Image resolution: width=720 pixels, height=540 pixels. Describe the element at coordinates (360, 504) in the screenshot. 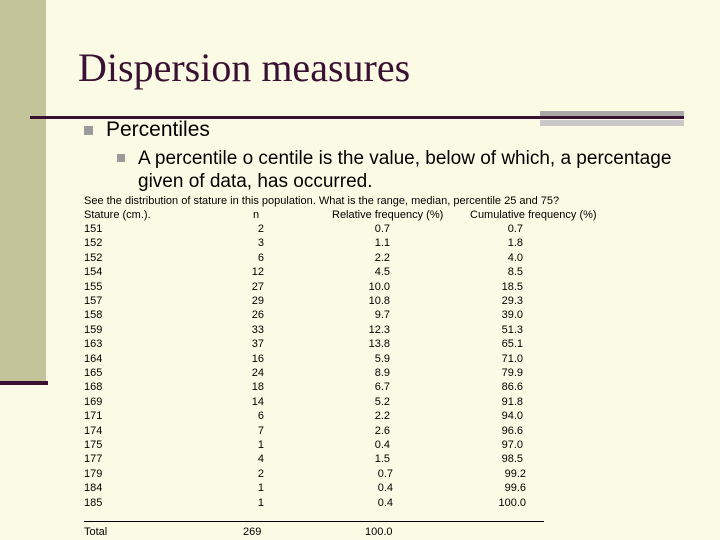

I see `table-row: 185 1 0.4 100.0` at that location.